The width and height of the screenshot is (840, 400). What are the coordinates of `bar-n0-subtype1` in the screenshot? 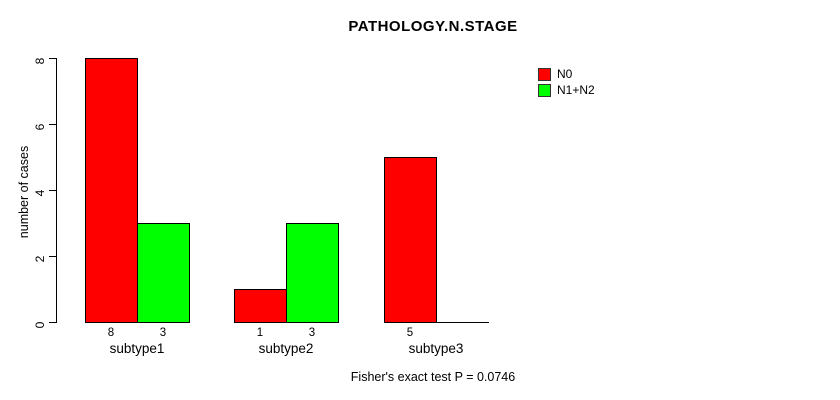 It's located at (111, 190).